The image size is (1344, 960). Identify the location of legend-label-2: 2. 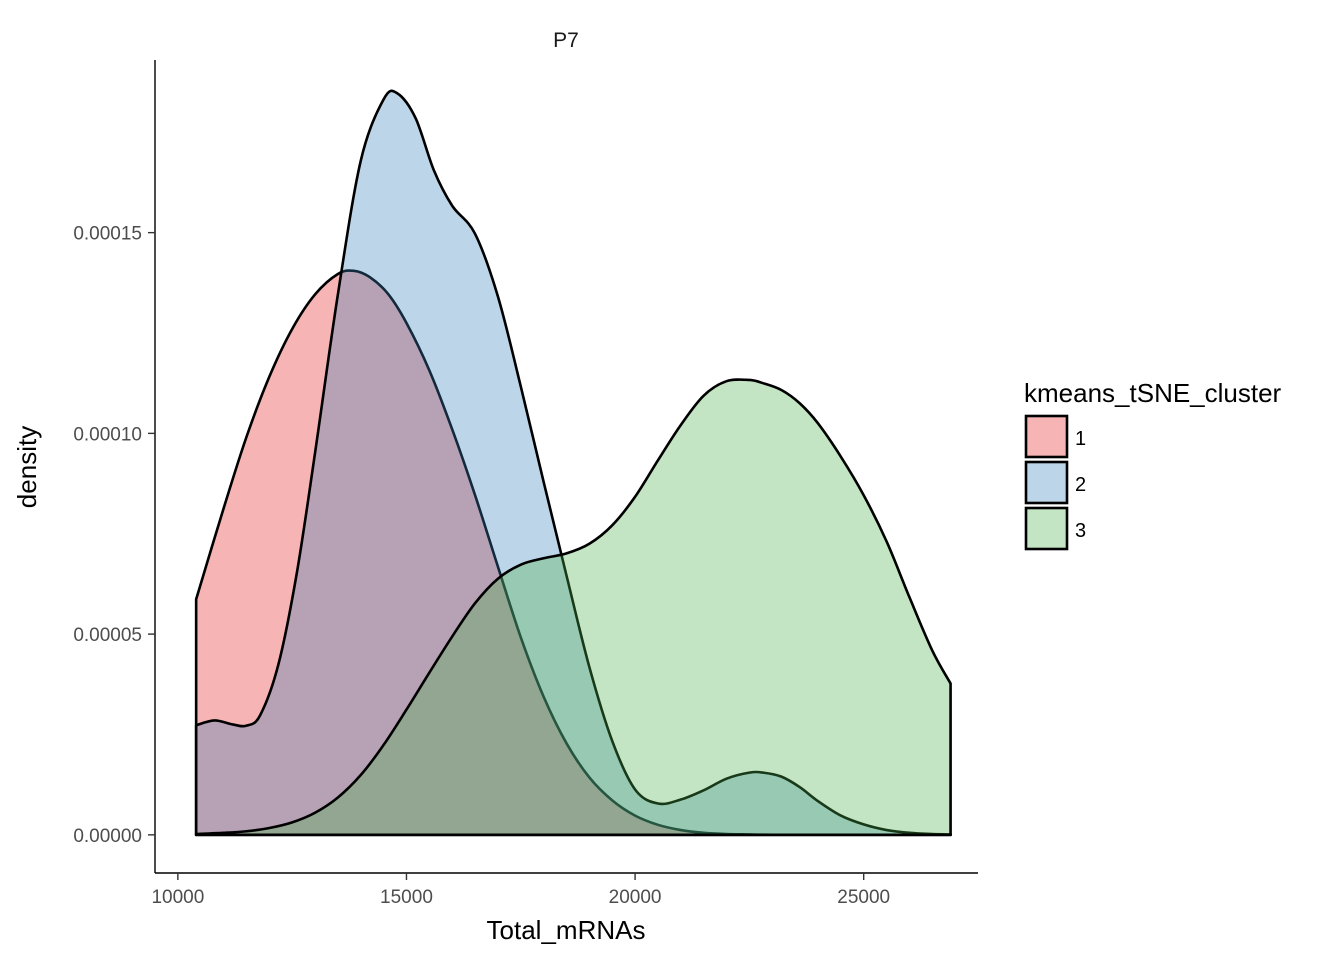
(1080, 485).